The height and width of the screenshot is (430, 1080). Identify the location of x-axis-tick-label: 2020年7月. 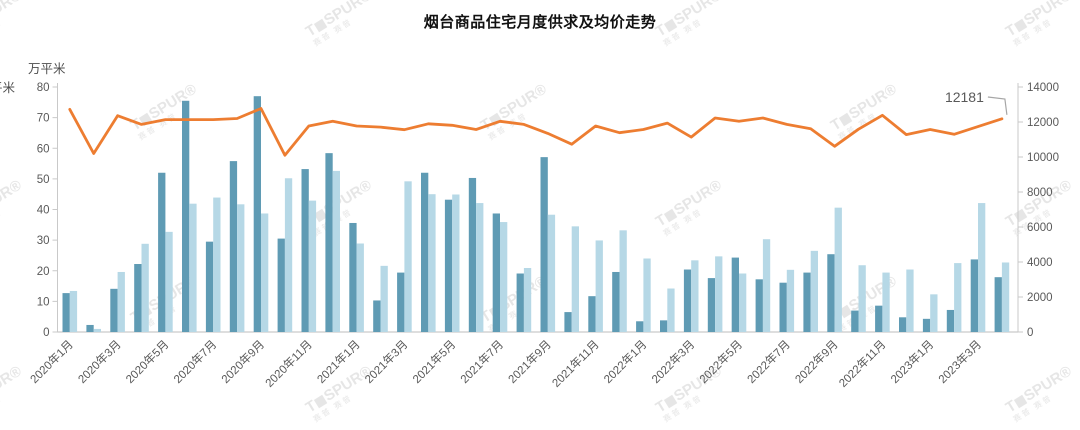
(195, 361).